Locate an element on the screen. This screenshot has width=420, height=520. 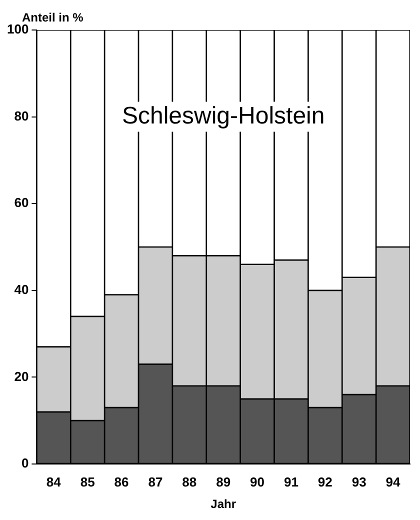
y-tick-label: 80 is located at coordinates (21, 116).